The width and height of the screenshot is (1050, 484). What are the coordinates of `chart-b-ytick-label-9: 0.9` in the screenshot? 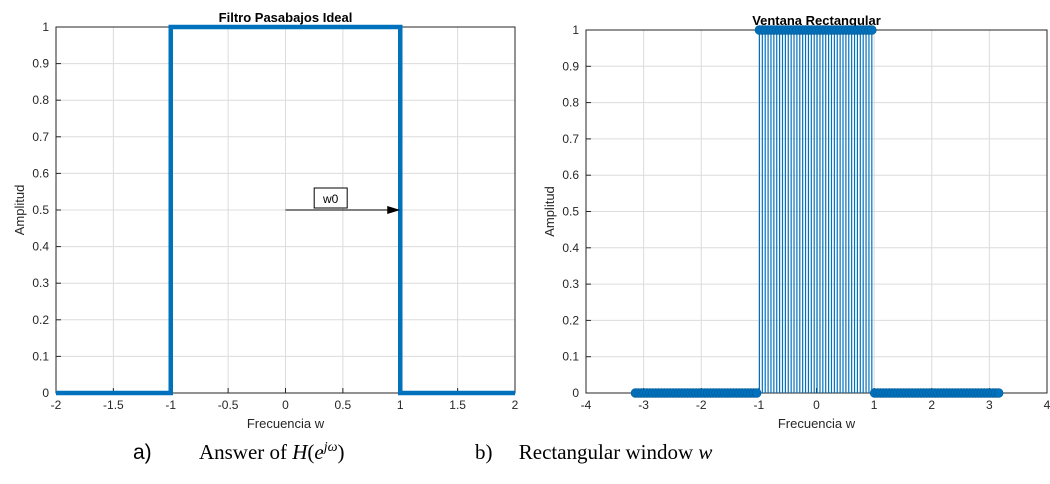 It's located at (570, 66).